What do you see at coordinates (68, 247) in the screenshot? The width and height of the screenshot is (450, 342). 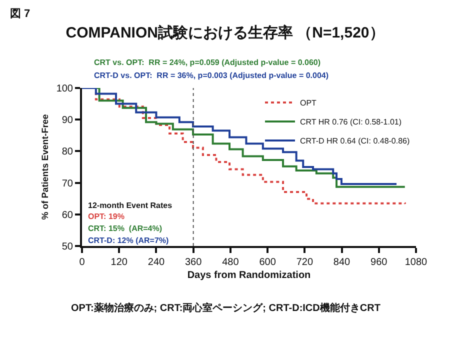 I see `y-tick-label: 50` at bounding box center [68, 247].